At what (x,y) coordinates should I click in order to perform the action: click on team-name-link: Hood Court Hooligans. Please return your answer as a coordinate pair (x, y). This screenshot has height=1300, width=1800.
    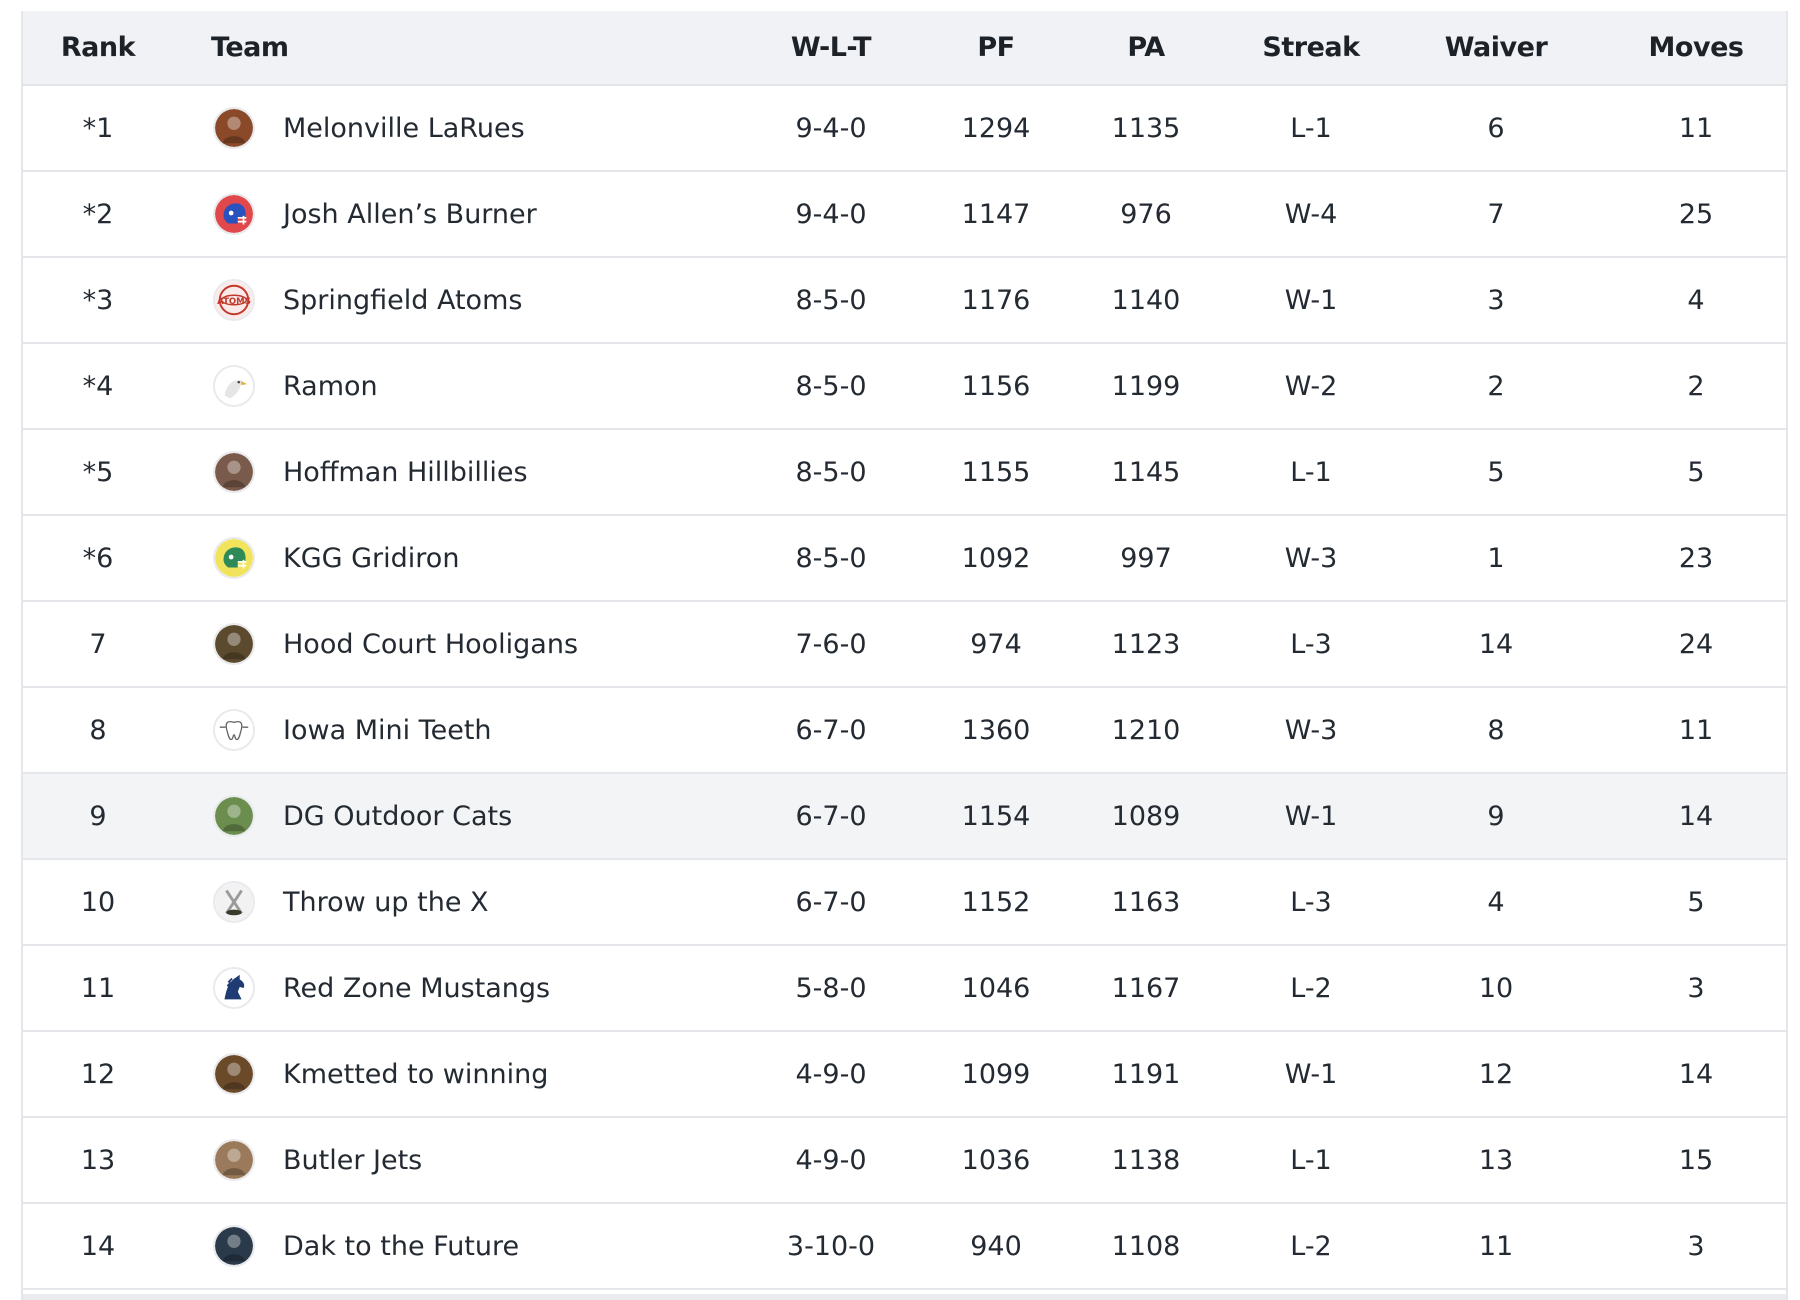
    Looking at the image, I should click on (431, 644).